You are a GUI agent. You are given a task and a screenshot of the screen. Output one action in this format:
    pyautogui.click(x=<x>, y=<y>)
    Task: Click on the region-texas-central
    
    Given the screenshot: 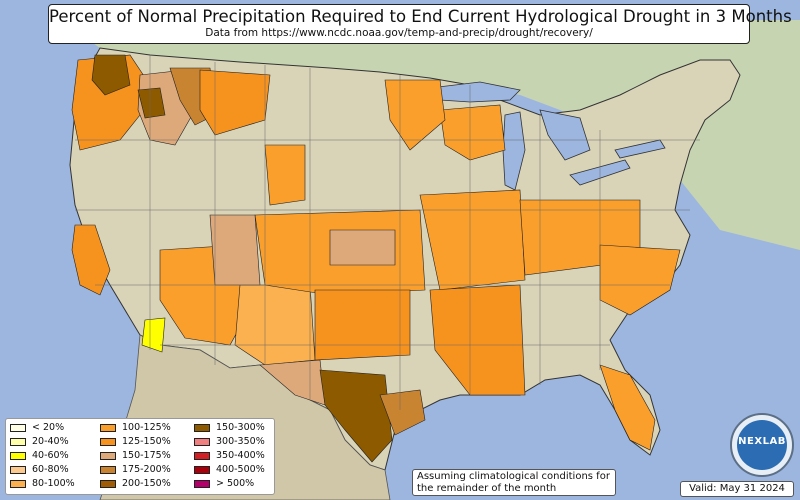 What is the action you would take?
    pyautogui.click(x=356, y=416)
    